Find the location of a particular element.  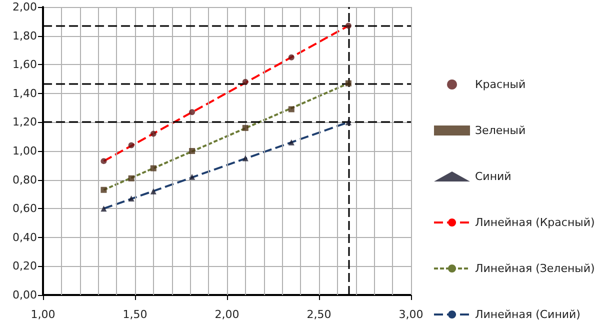

legend-label: Линейная (Красный) is located at coordinates (535, 222).